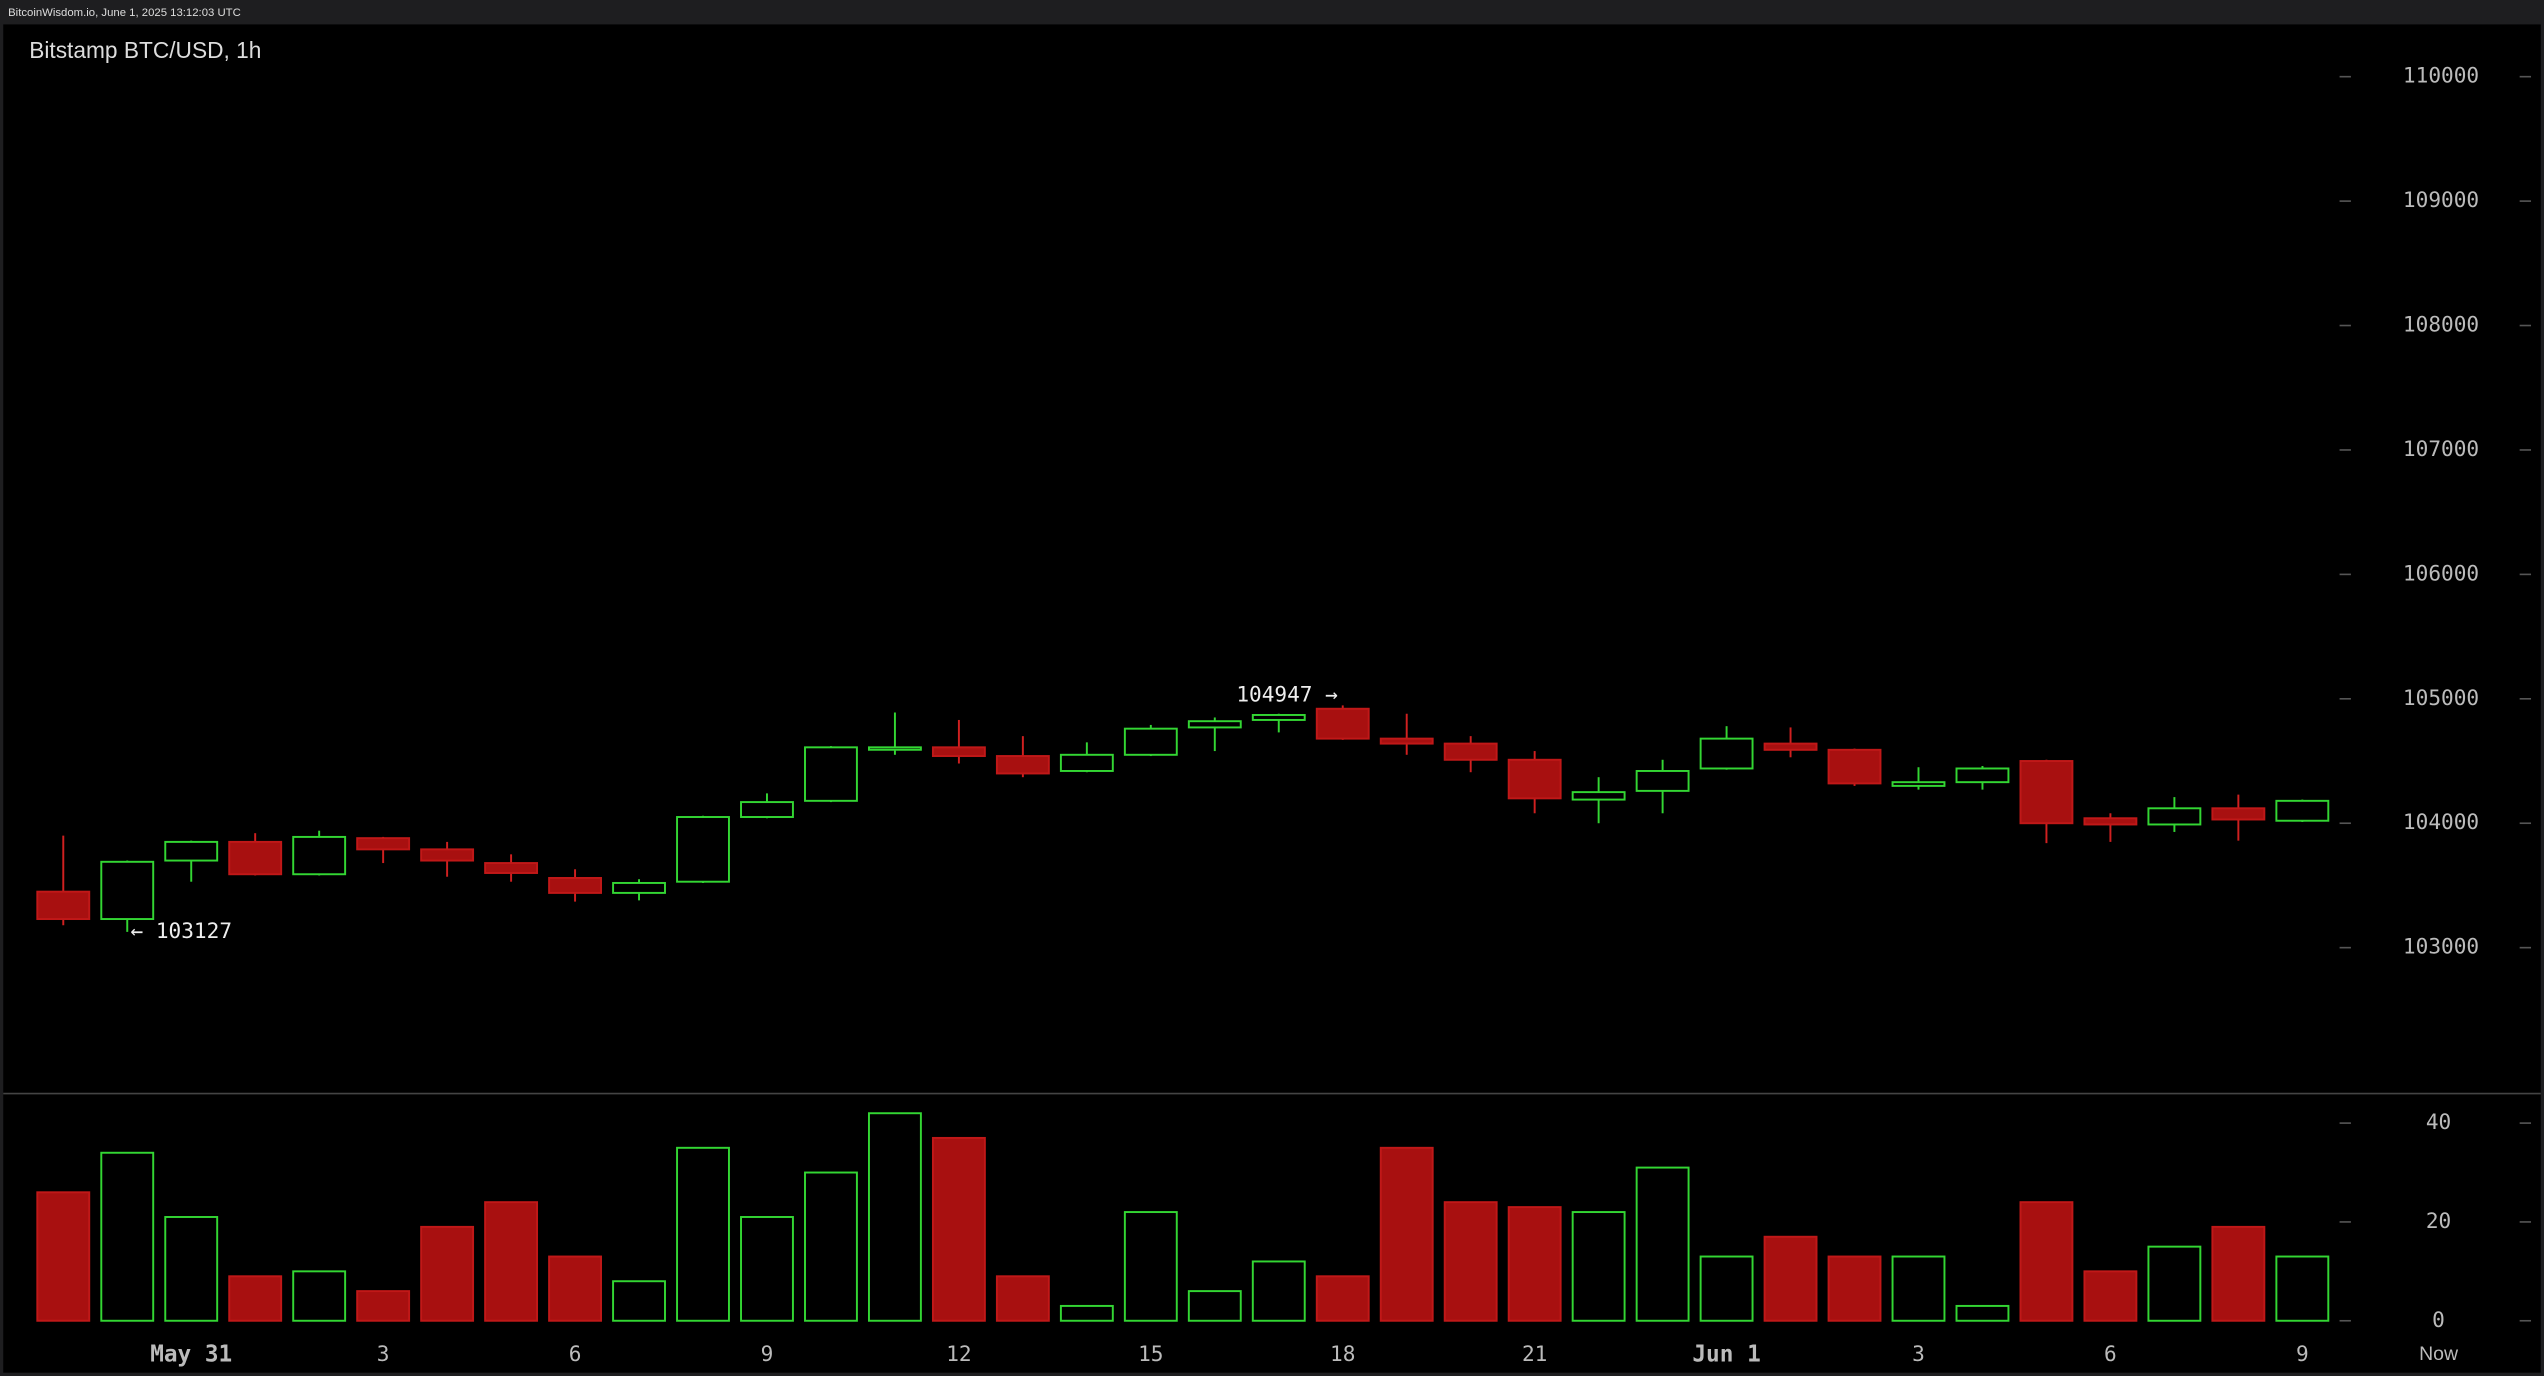  I want to click on x-tick-label: Jun 1, so click(1726, 1354).